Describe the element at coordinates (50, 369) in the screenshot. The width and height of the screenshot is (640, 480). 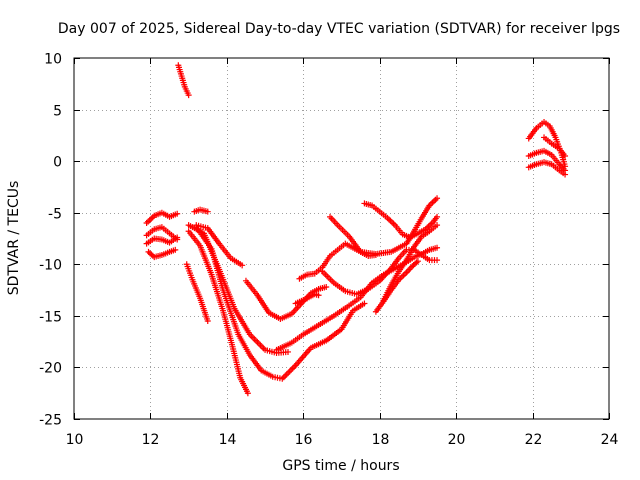
I see `y-tick-label: -20` at that location.